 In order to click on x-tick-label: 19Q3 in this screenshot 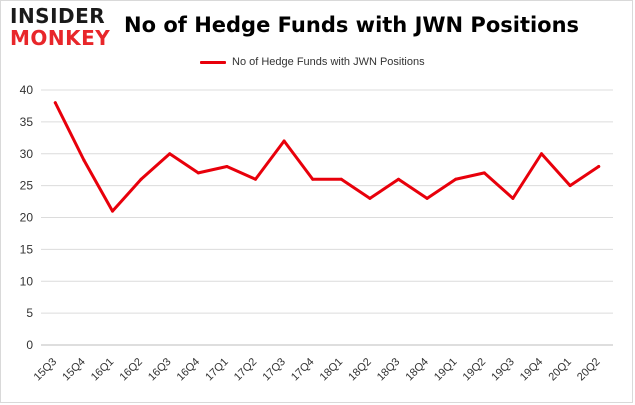, I will do `click(503, 370)`.